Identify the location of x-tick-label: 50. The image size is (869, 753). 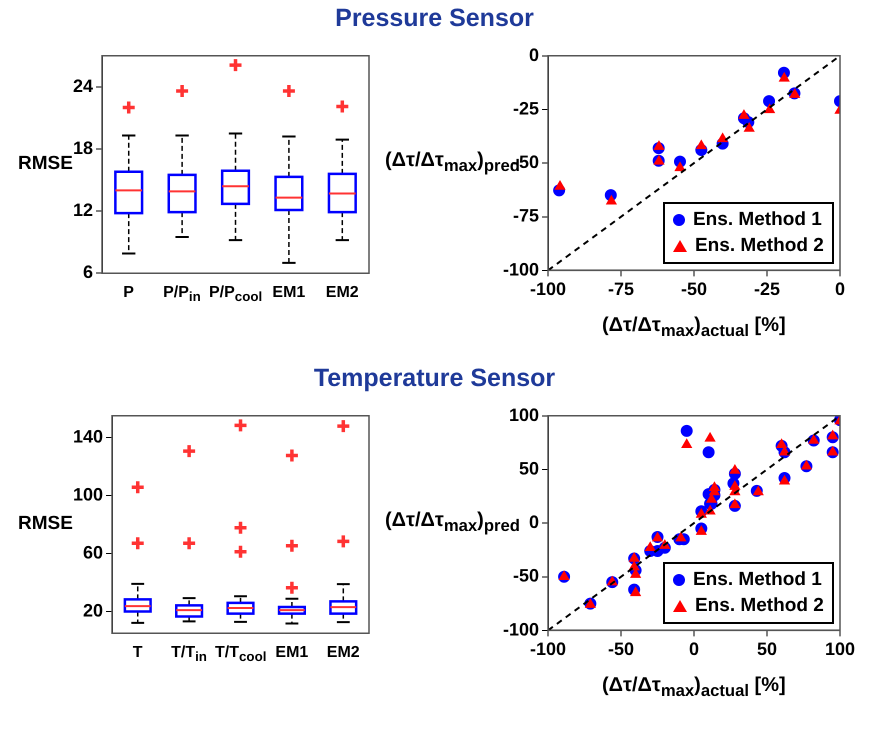
(767, 649).